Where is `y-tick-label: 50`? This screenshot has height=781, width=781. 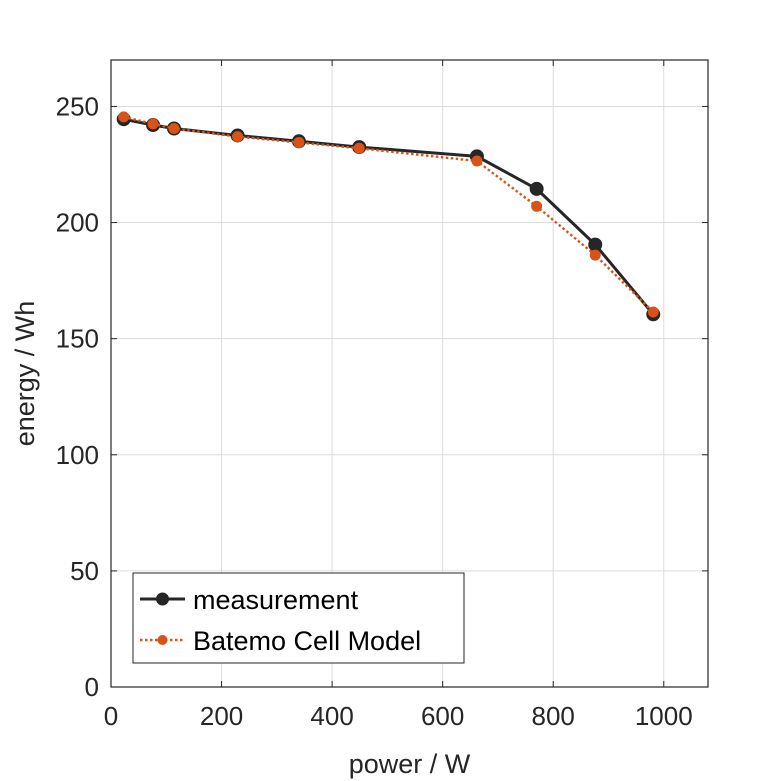
y-tick-label: 50 is located at coordinates (84, 571).